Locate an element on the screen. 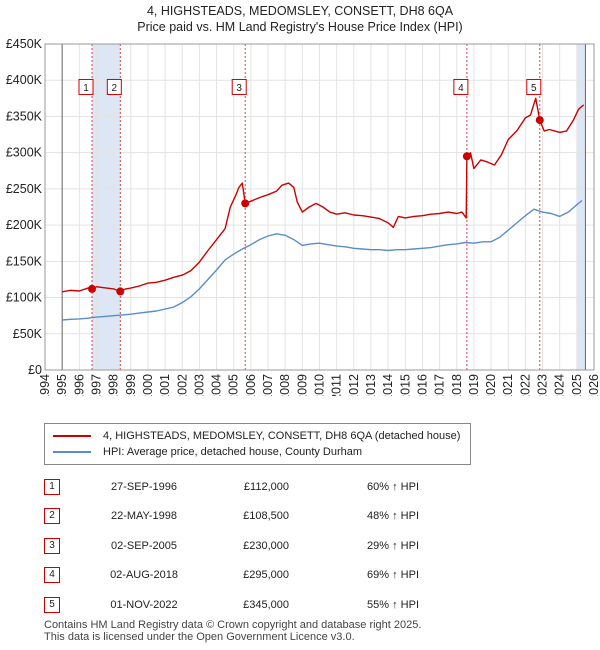  x-tick-label: 2026 is located at coordinates (593, 385).